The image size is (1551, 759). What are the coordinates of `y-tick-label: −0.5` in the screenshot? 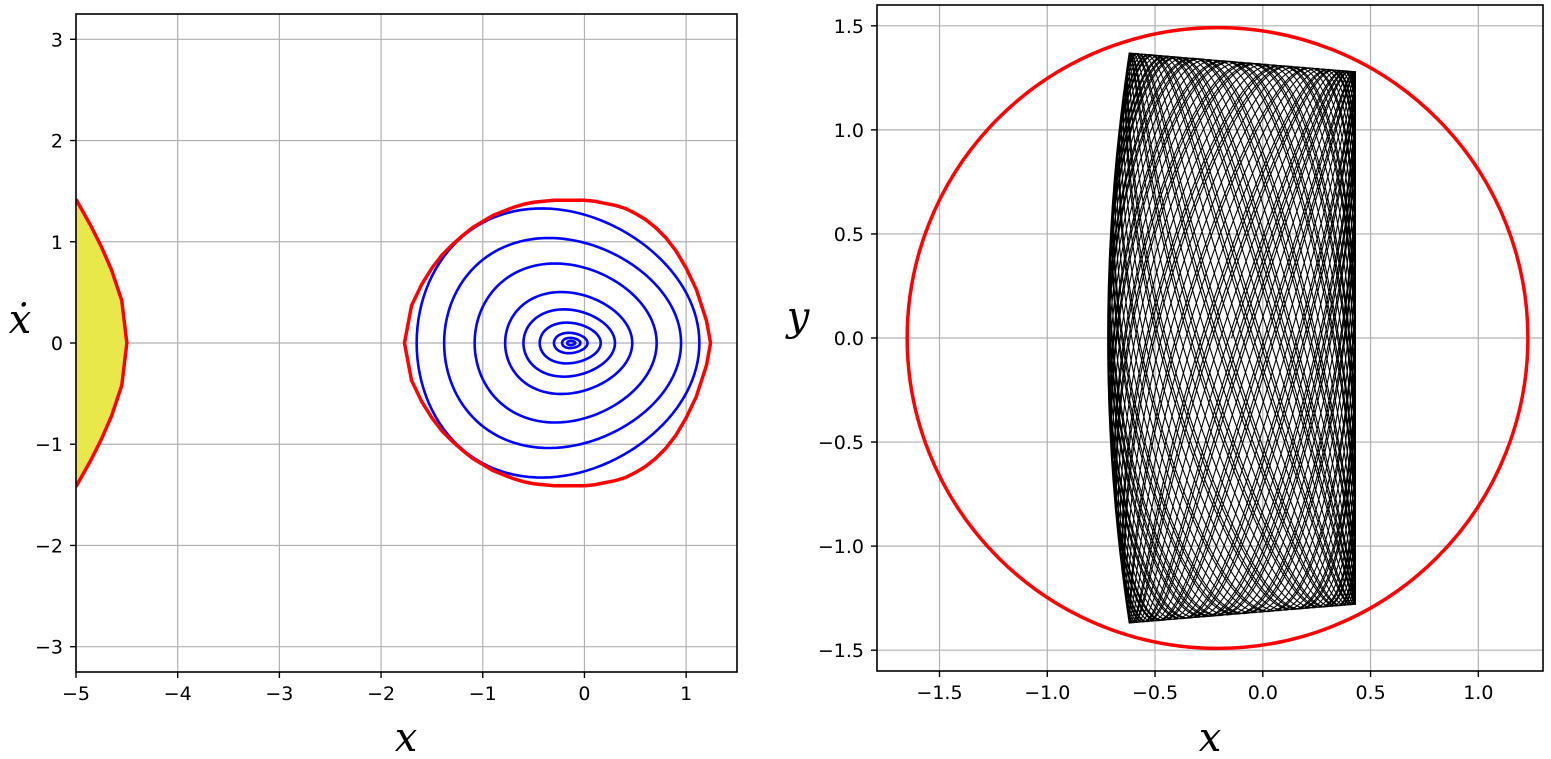 It's located at (841, 443).